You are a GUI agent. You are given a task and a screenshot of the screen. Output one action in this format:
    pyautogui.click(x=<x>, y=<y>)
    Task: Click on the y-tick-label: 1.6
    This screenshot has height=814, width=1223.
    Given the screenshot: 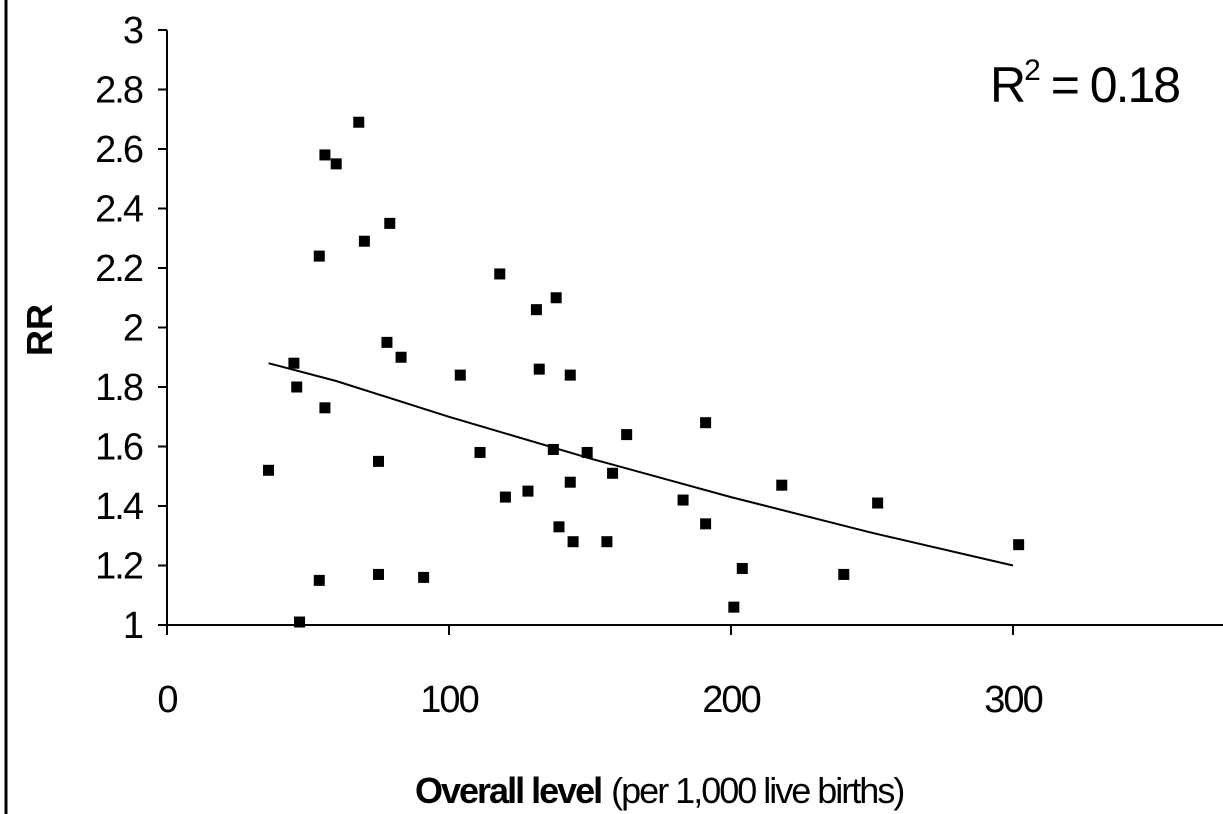 What is the action you would take?
    pyautogui.click(x=119, y=448)
    